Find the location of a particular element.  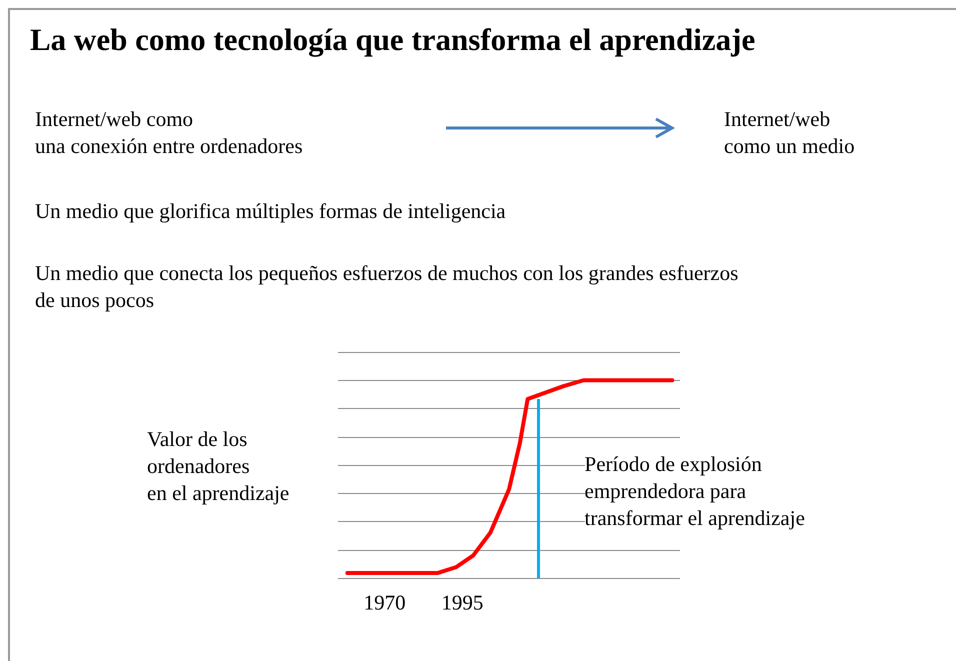

text: Internet/web como un medio is located at coordinates (789, 133).